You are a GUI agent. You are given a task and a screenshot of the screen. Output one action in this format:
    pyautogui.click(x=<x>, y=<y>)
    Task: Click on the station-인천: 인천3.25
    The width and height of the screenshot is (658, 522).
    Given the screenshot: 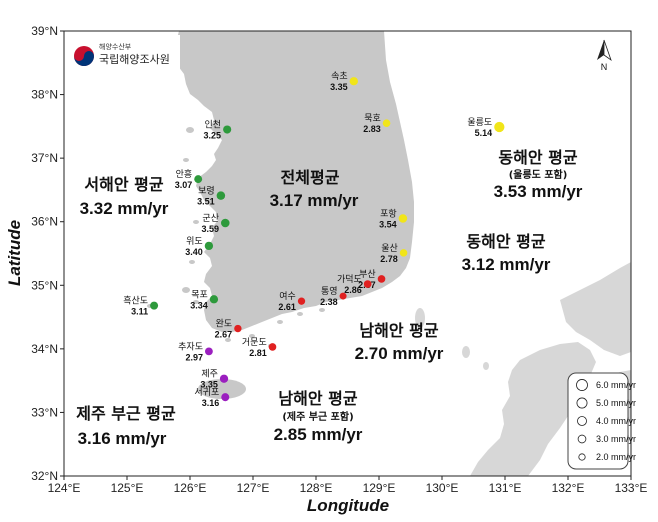 What is the action you would take?
    pyautogui.click(x=218, y=130)
    